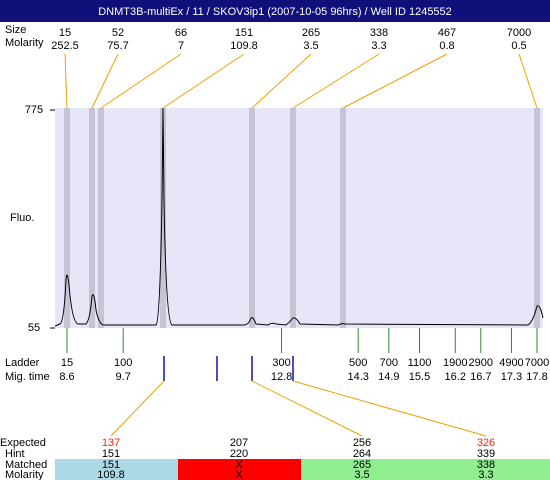 The height and width of the screenshot is (480, 550). Describe the element at coordinates (15, 454) in the screenshot. I see `hint-label: Hint` at that location.